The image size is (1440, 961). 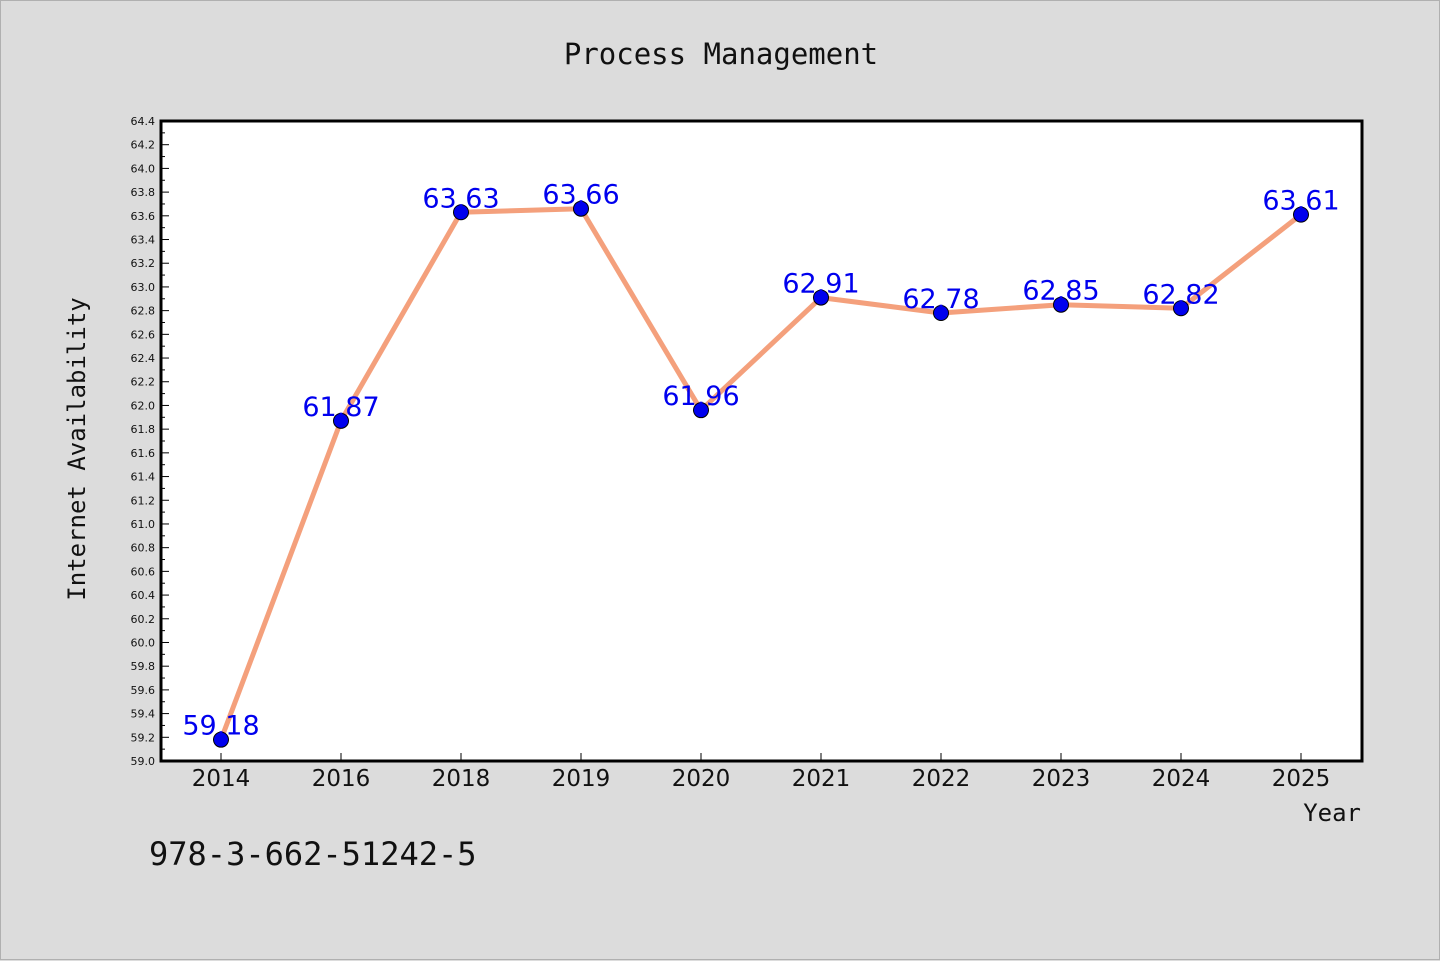 I want to click on y-tick-label: 63.8, so click(x=143, y=192).